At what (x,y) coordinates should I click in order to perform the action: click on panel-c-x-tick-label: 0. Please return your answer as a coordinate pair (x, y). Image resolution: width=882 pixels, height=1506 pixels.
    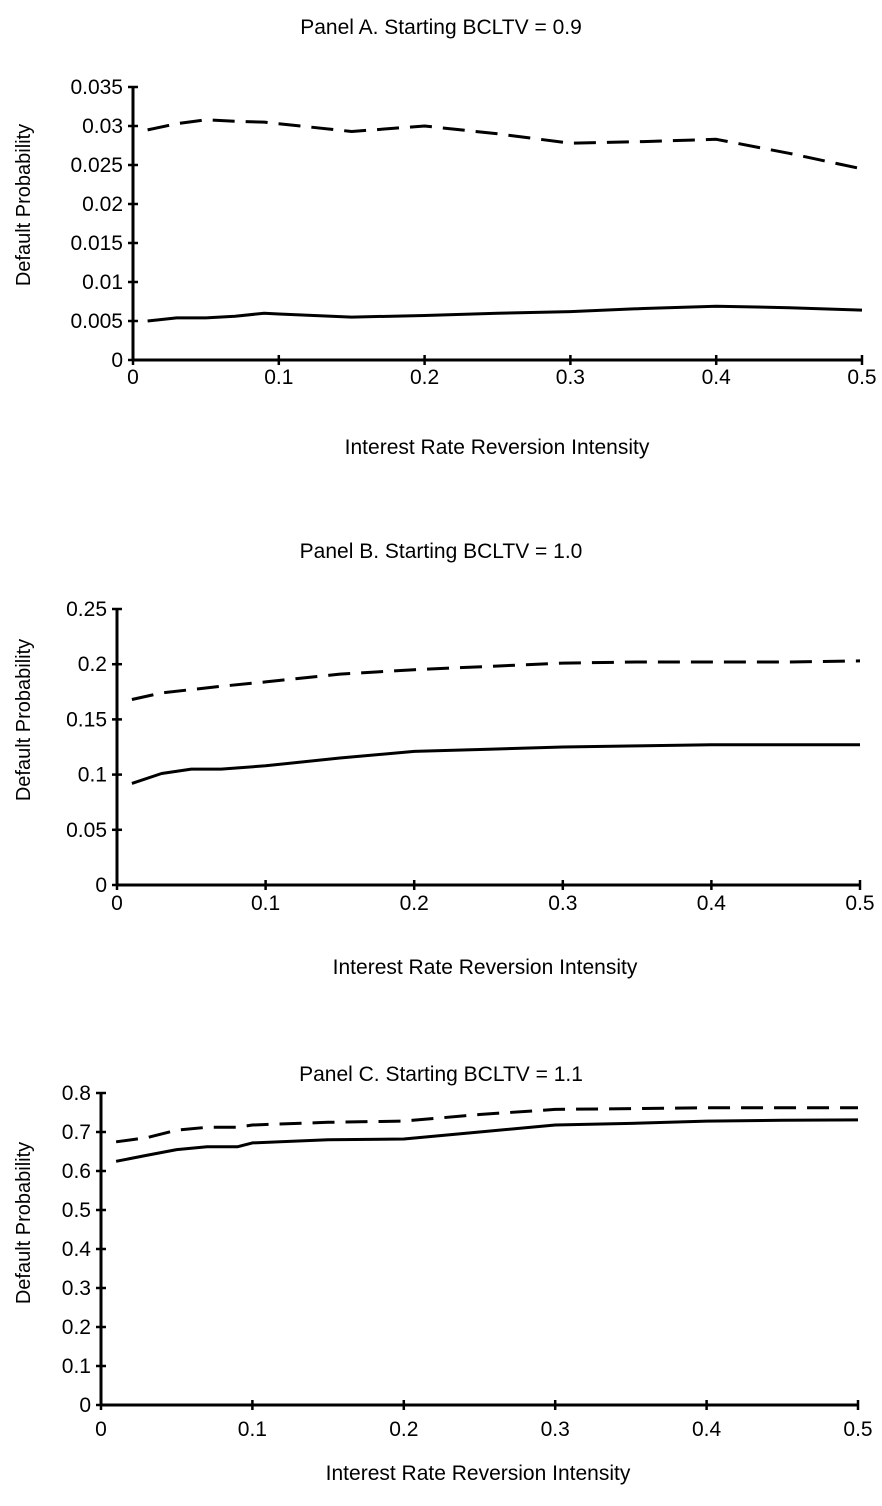
    Looking at the image, I should click on (101, 1429).